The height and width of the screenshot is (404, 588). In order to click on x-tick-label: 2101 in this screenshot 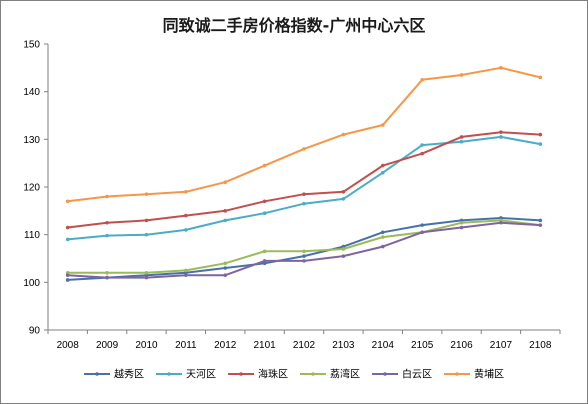, I will do `click(264, 345)`.